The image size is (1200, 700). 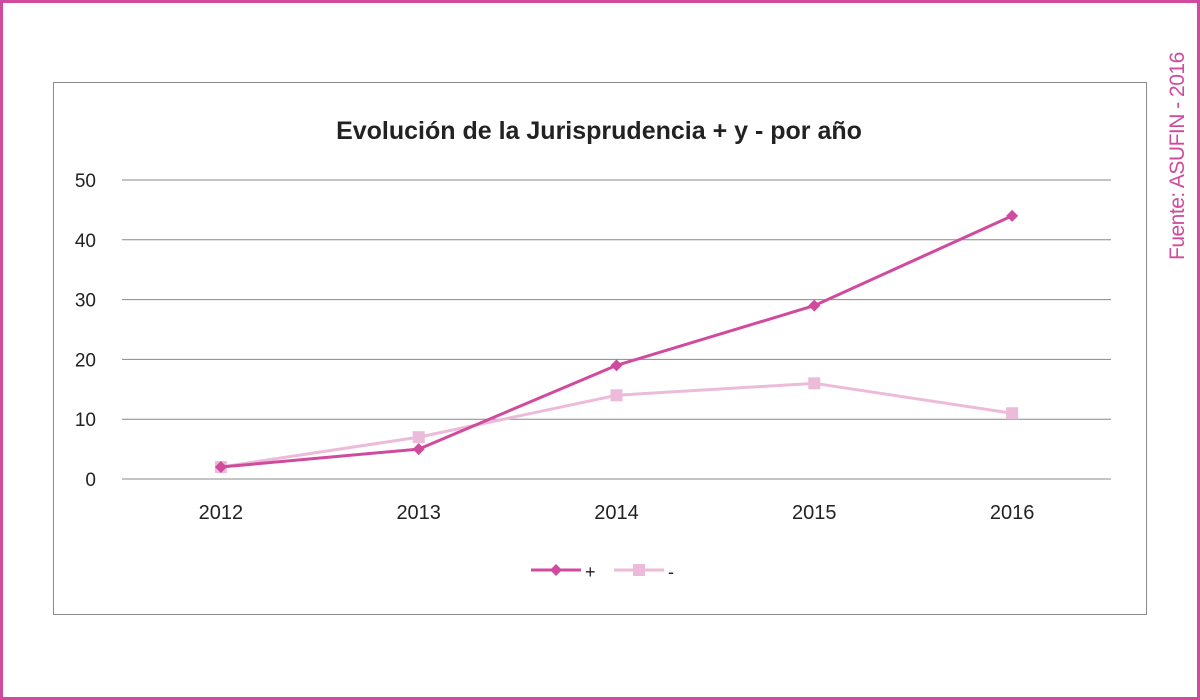 What do you see at coordinates (85, 360) in the screenshot?
I see `y-tick-label: 20` at bounding box center [85, 360].